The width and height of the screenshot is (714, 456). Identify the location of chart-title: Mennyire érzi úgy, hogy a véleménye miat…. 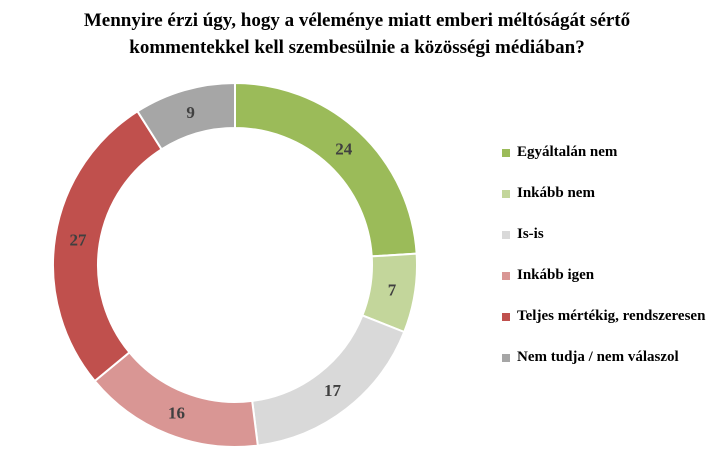
(357, 34).